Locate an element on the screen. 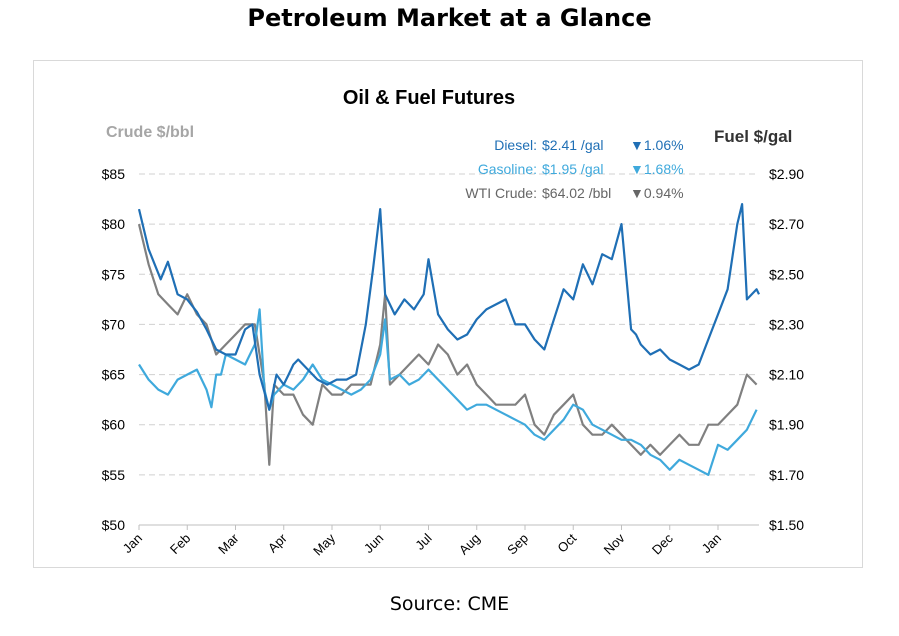 This screenshot has height=636, width=899. legend-price: $64.02 /bbl is located at coordinates (576, 193).